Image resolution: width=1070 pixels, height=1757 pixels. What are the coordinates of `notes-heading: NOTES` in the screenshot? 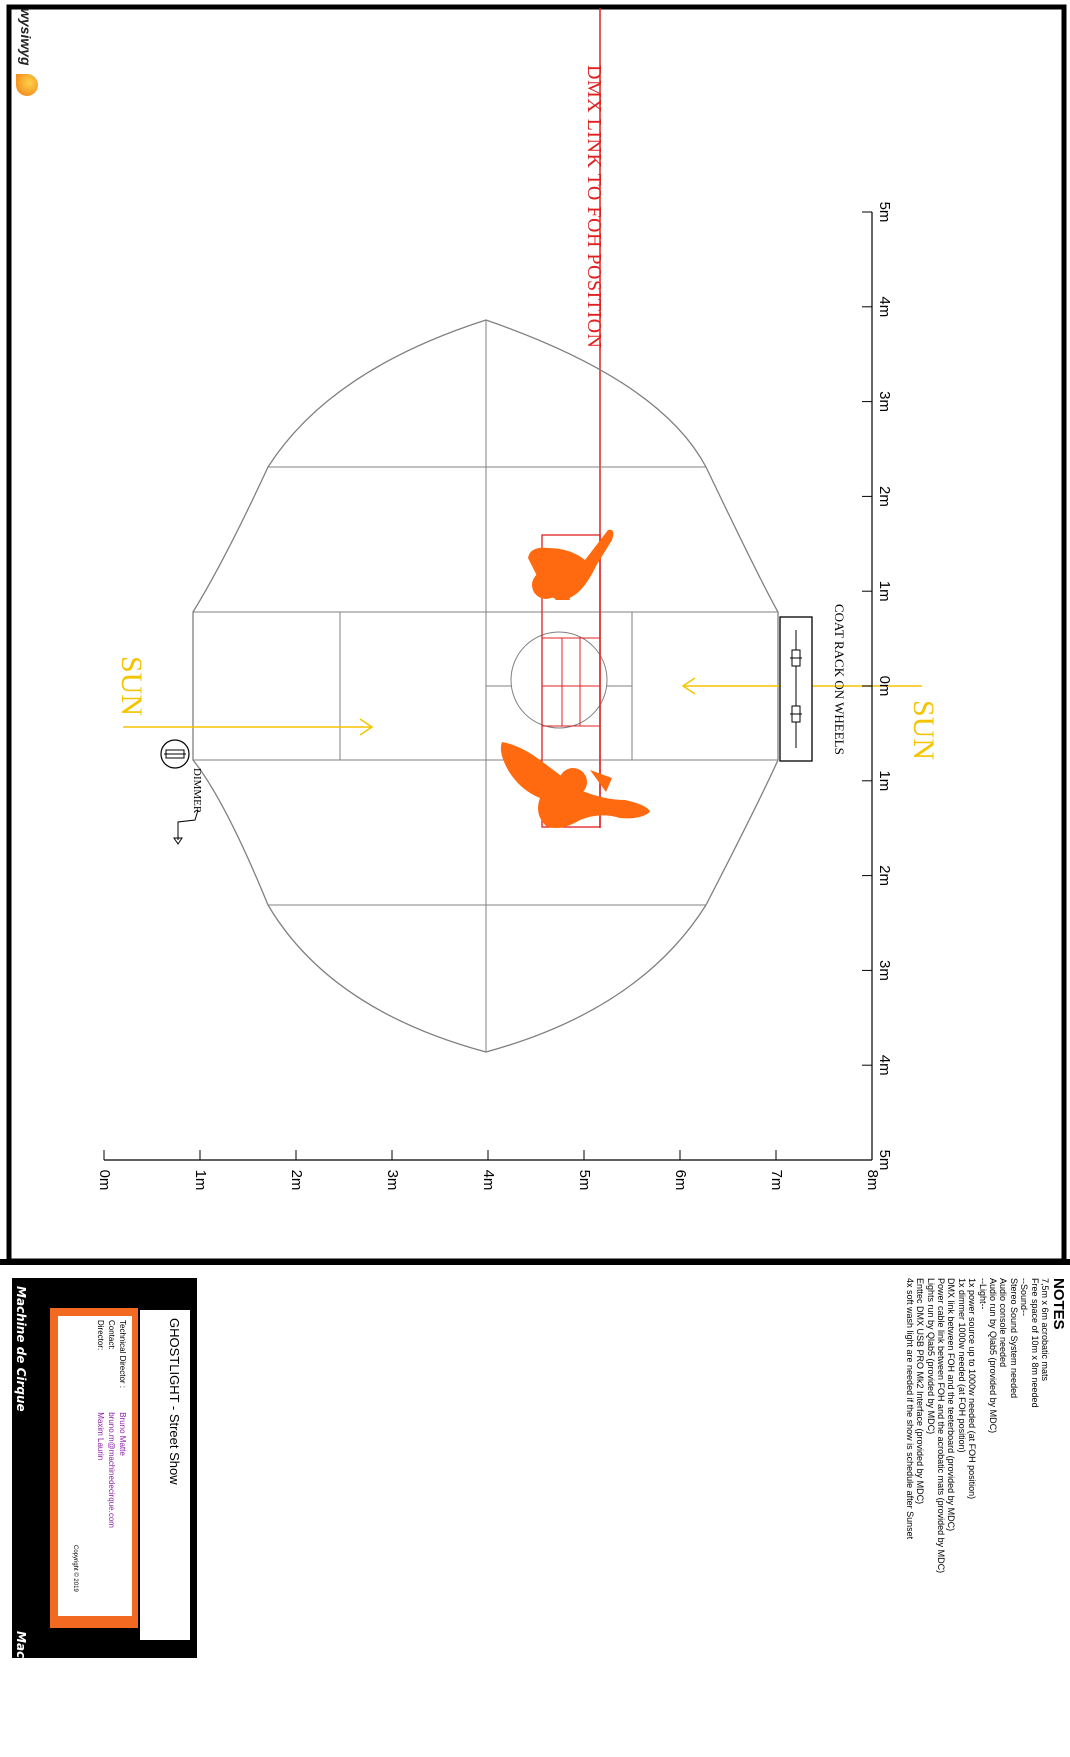 It's located at (1058, 1304).